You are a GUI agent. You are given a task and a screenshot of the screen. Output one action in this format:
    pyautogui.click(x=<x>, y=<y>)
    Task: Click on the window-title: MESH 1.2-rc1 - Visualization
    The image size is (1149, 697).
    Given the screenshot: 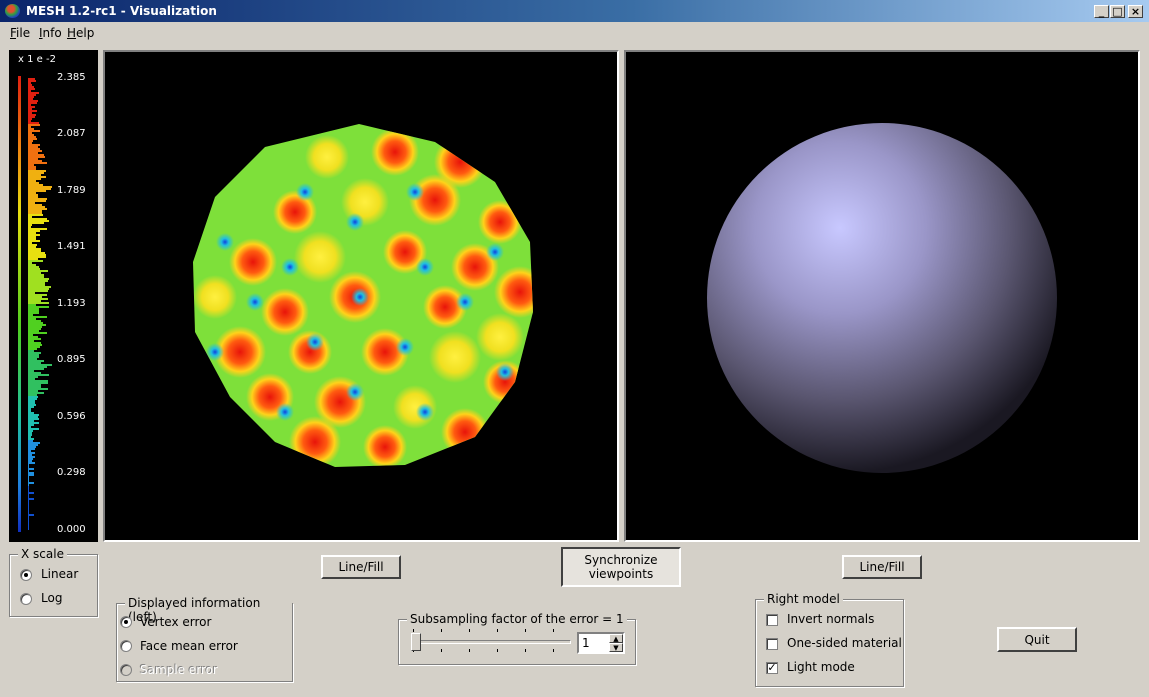 What is the action you would take?
    pyautogui.click(x=121, y=11)
    